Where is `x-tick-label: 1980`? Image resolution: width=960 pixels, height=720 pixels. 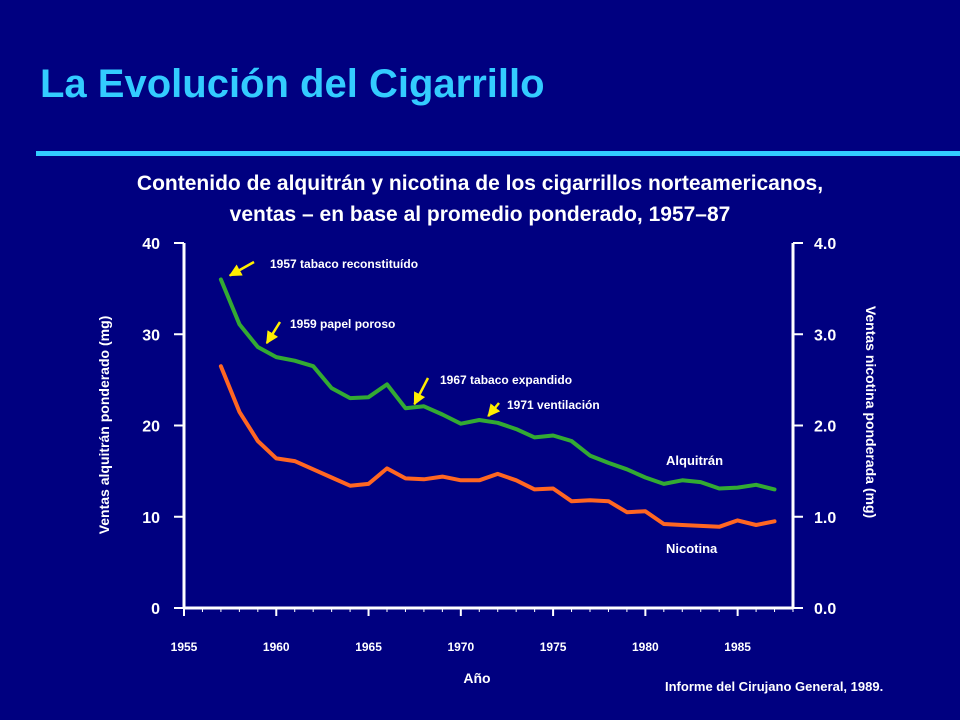 x-tick-label: 1980 is located at coordinates (645, 647).